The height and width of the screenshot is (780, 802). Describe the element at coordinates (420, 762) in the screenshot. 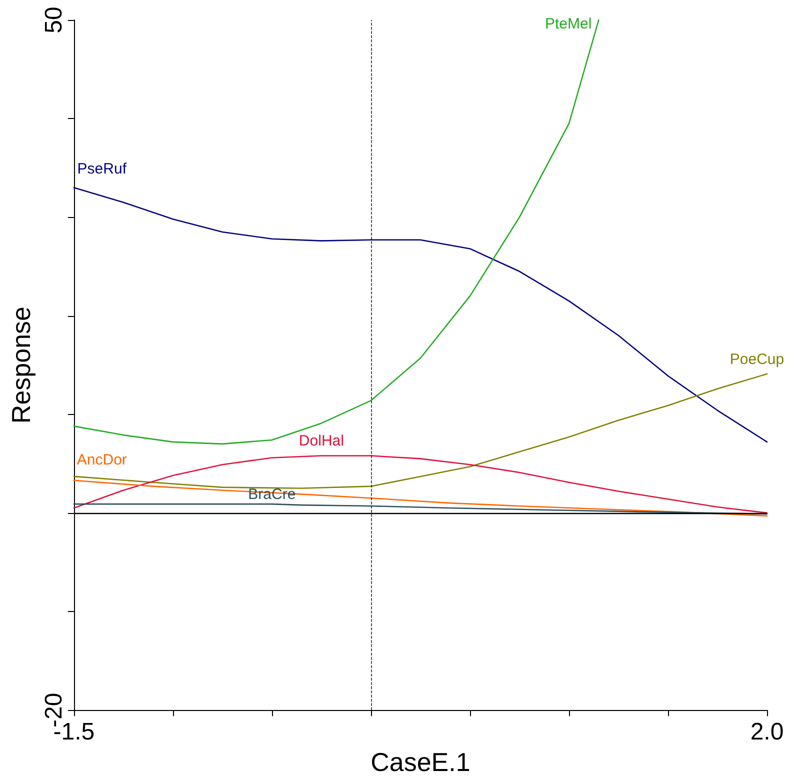

I see `x-axis-title: CaseE.1` at that location.